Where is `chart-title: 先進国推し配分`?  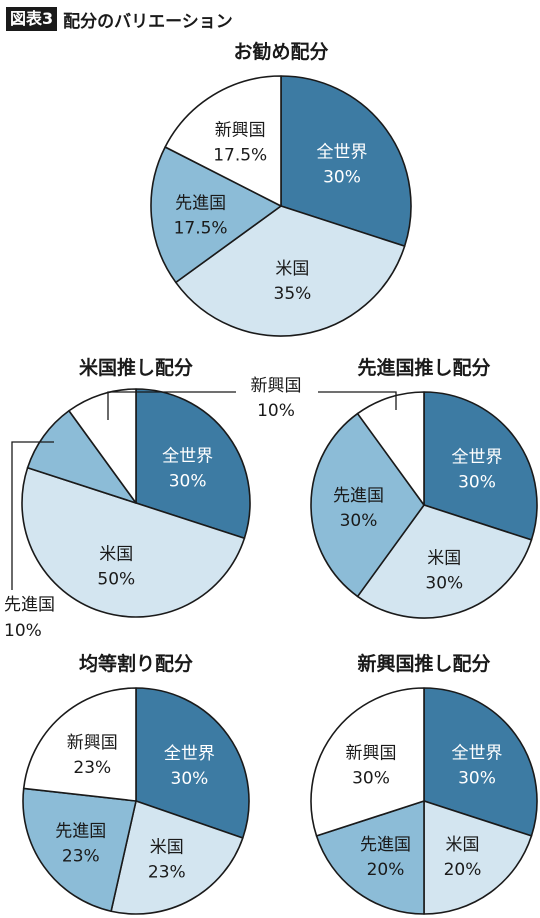 chart-title: 先進国推し配分 is located at coordinates (423, 367).